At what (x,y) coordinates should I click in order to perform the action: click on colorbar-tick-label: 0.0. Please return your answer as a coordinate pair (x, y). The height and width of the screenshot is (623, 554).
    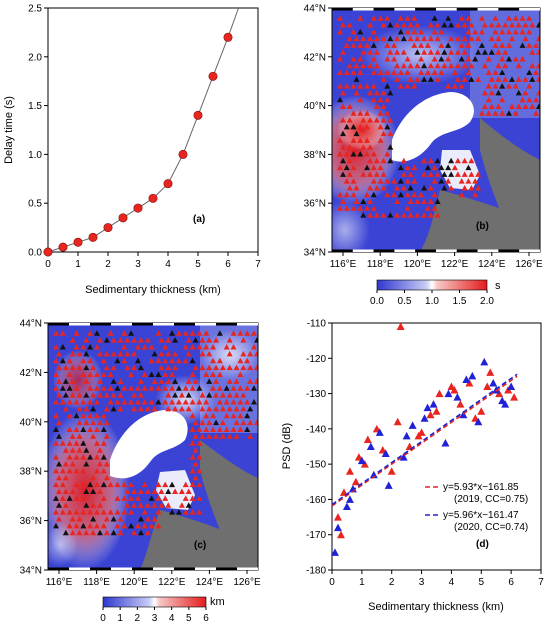
    Looking at the image, I should click on (377, 301).